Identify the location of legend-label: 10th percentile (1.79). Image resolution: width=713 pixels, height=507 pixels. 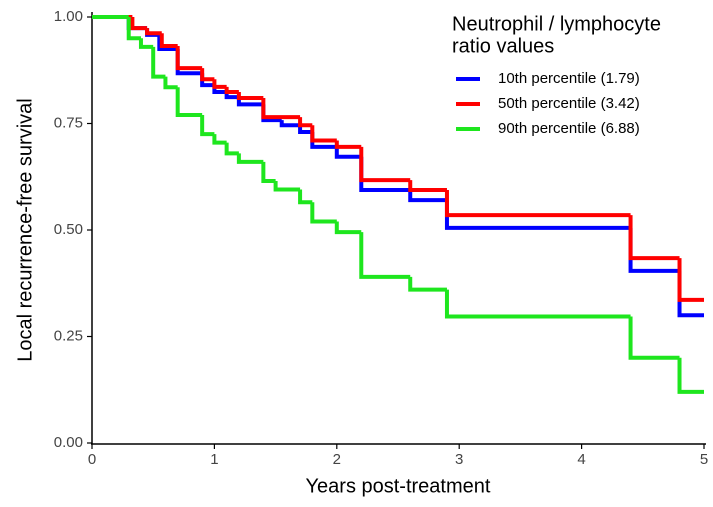
(569, 78).